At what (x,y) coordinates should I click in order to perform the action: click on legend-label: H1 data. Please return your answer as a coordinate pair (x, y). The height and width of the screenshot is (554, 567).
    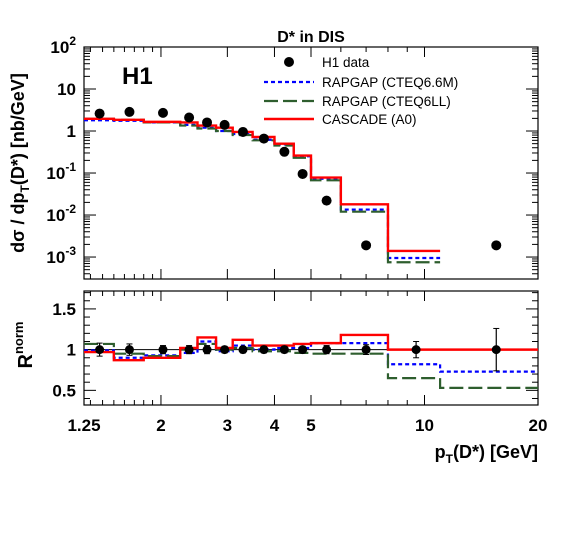
    Looking at the image, I should click on (346, 62).